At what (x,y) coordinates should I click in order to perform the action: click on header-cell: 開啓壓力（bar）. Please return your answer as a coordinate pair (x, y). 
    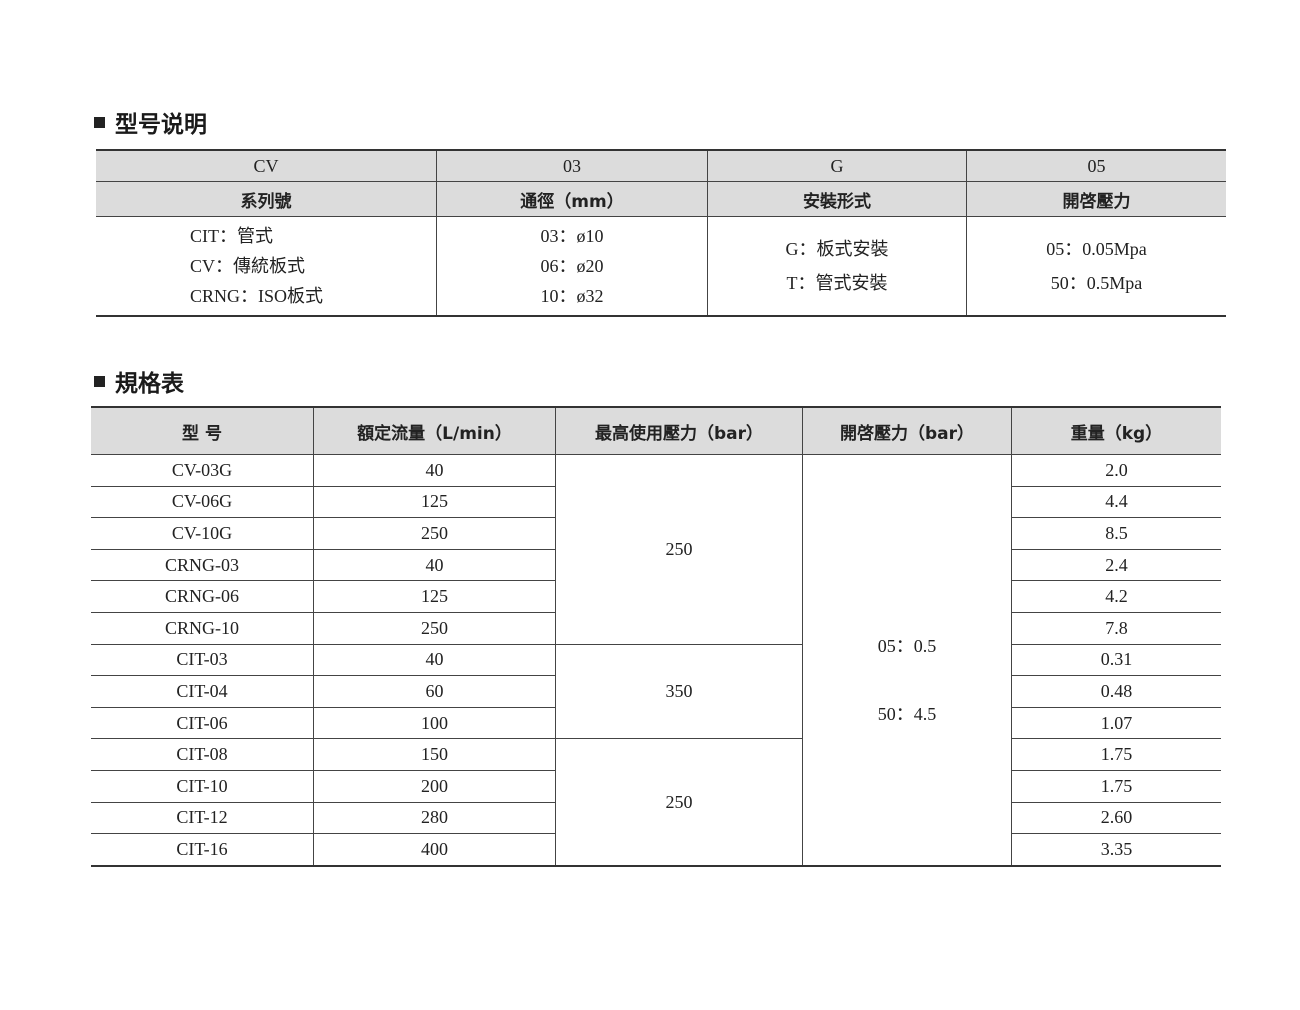
    Looking at the image, I should click on (907, 431).